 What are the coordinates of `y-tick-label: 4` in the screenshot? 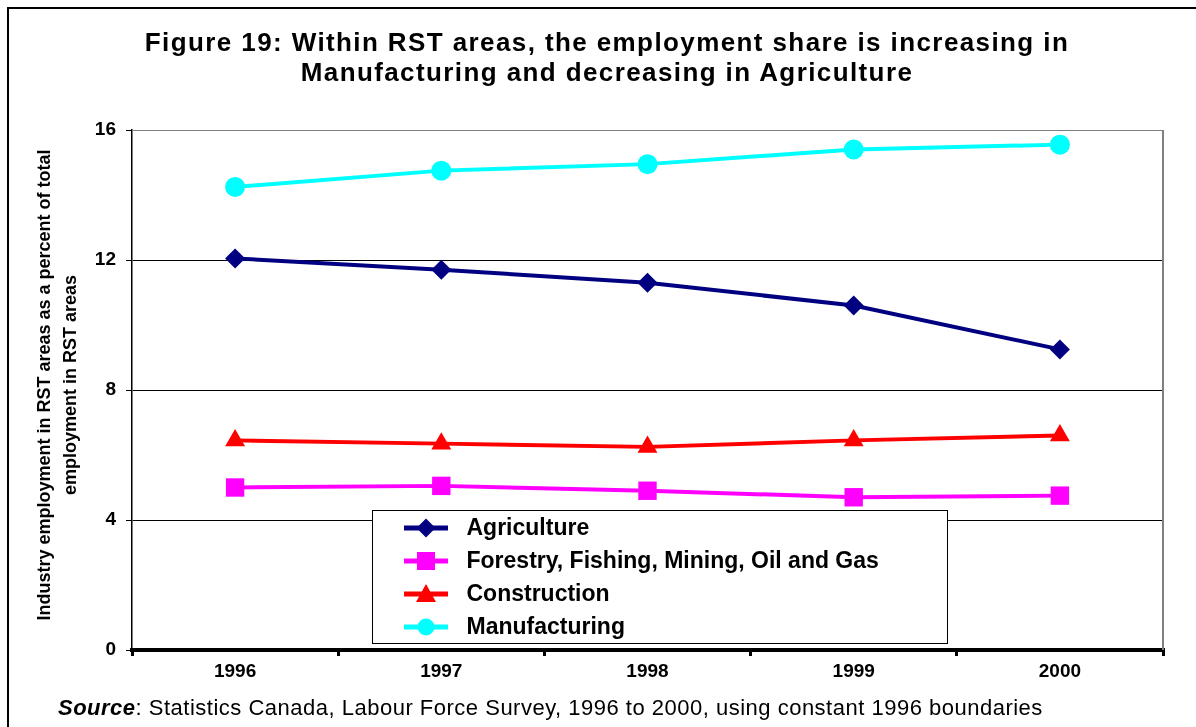 It's located at (111, 519).